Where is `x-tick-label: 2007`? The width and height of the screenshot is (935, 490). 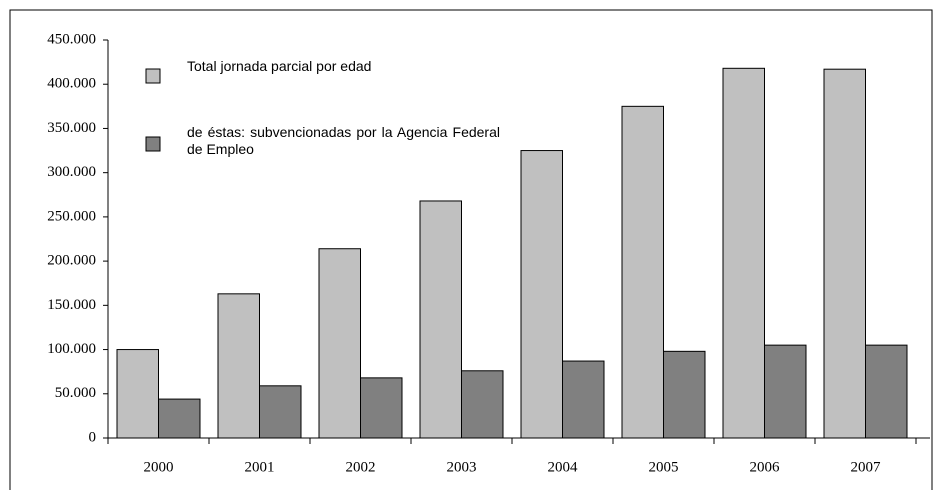
x-tick-label: 2007 is located at coordinates (866, 467).